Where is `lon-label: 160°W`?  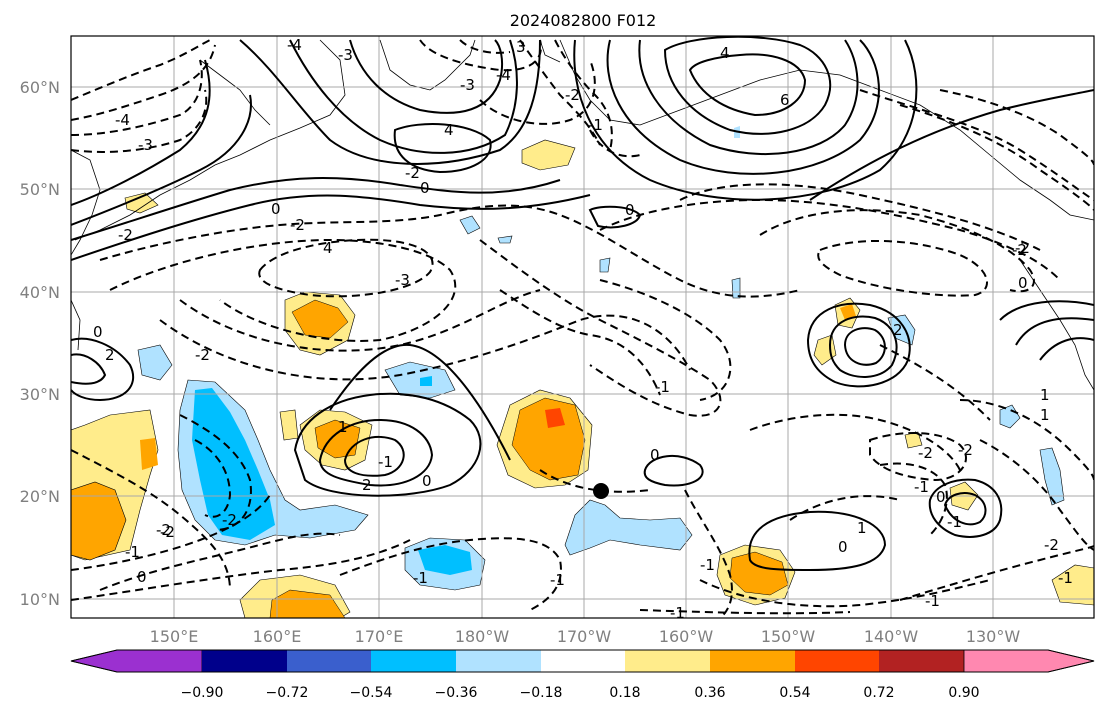 lon-label: 160°W is located at coordinates (686, 636).